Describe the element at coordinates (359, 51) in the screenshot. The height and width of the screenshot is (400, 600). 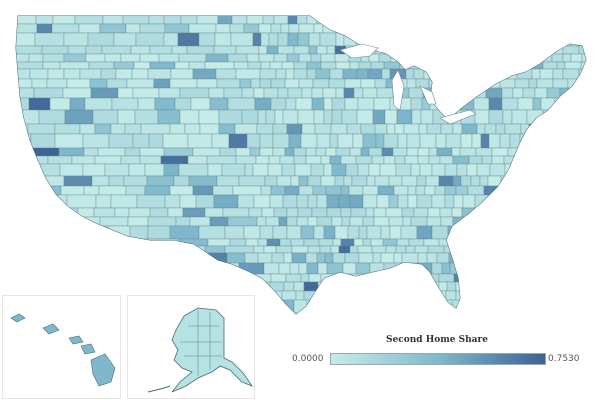
I see `lake-superior` at that location.